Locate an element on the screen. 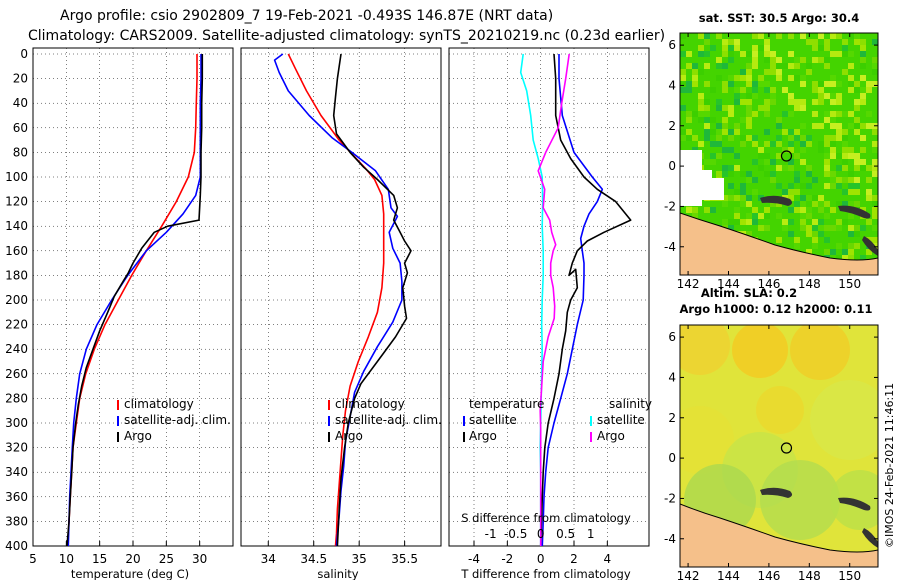 Image resolution: width=900 pixels, height=580 pixels. map-x-tick-label: 150 is located at coordinates (849, 284).